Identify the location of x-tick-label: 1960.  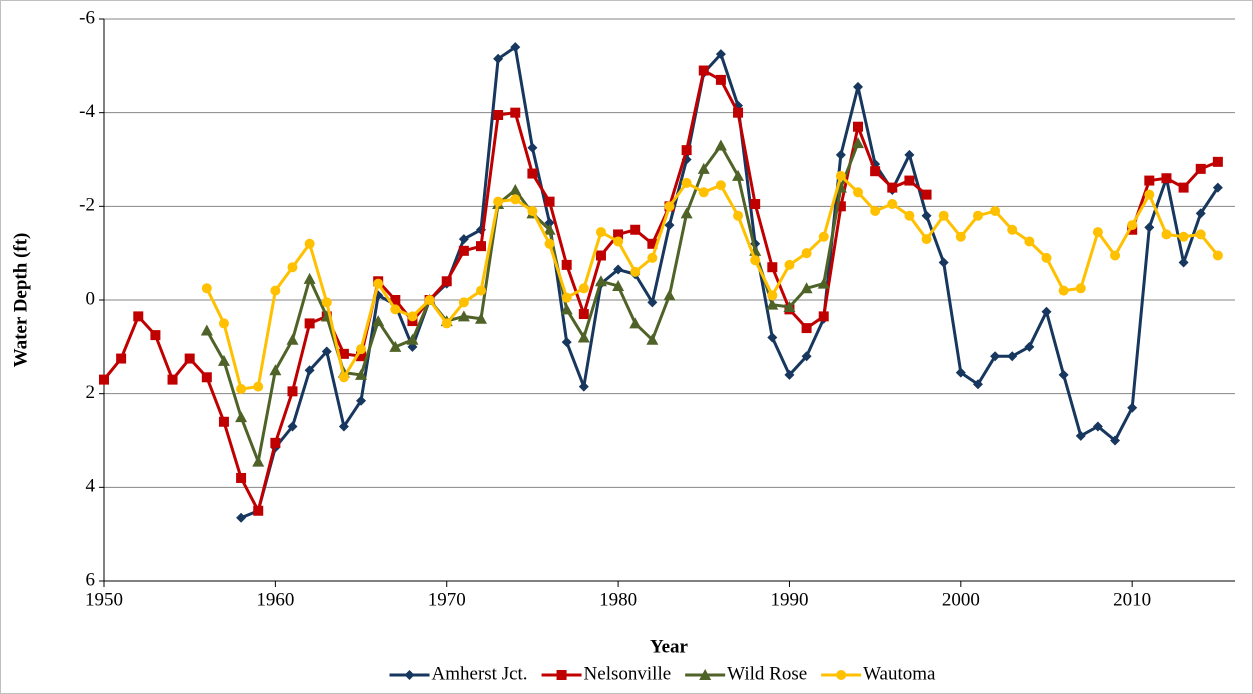
(275, 599).